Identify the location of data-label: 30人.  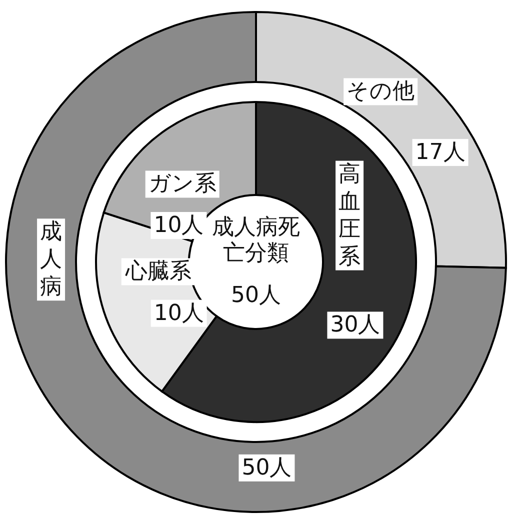
(355, 325).